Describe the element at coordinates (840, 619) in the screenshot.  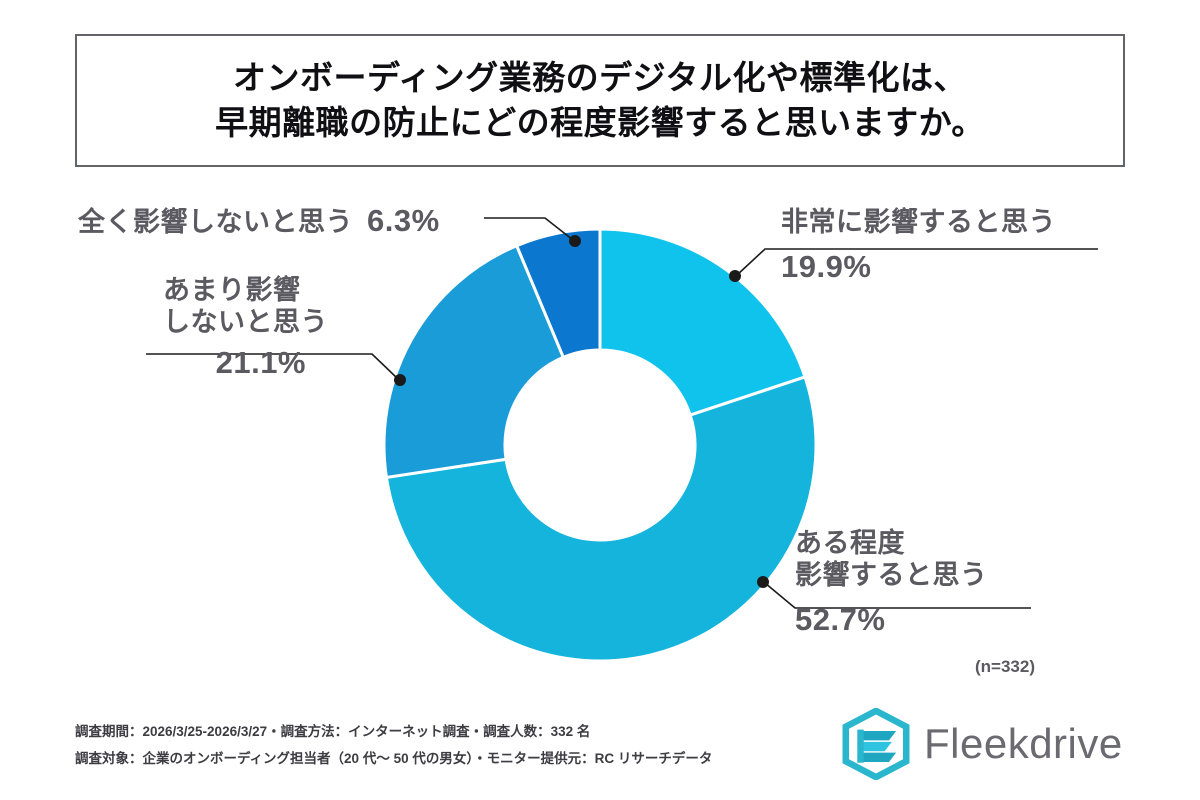
I see `slice-label-some-pct: 52.7%` at that location.